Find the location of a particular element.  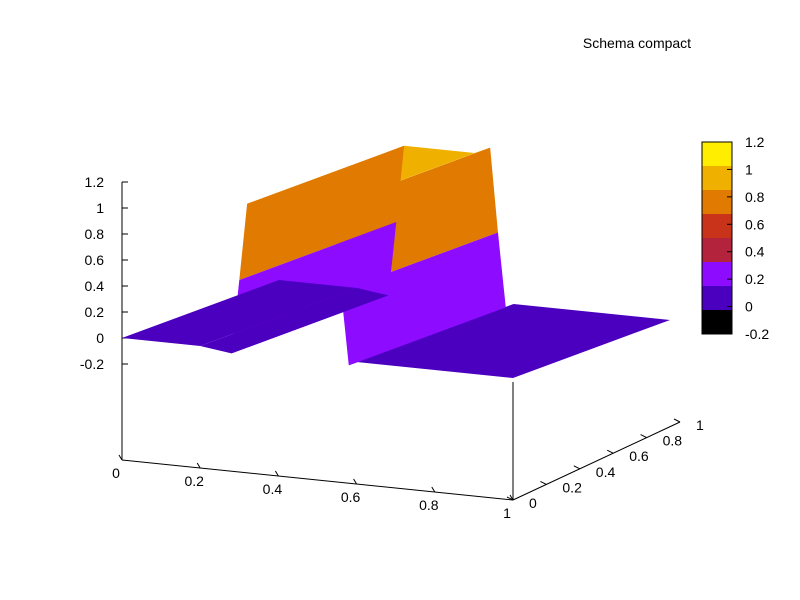

colorbar-tick-label: 0.4 is located at coordinates (755, 252).